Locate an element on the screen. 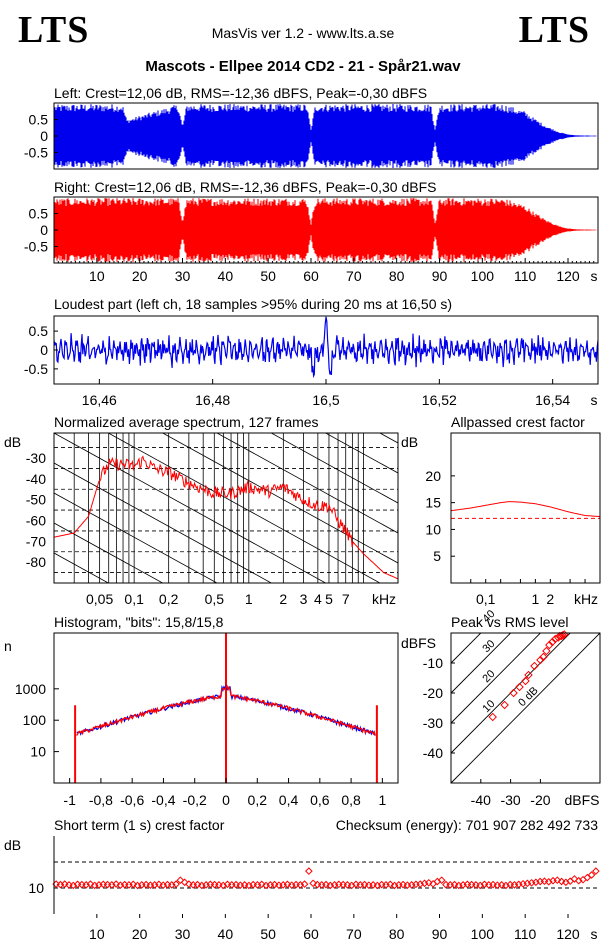 This screenshot has height=946, width=606. right_waveform-trace is located at coordinates (325, 230).